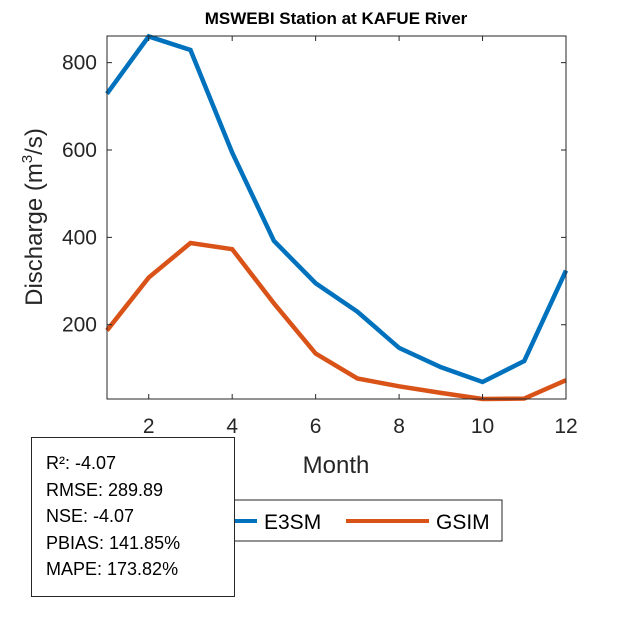 The image size is (625, 625). Describe the element at coordinates (79, 194) in the screenshot. I see `y-tick-labels: 200 400 600 800` at that location.